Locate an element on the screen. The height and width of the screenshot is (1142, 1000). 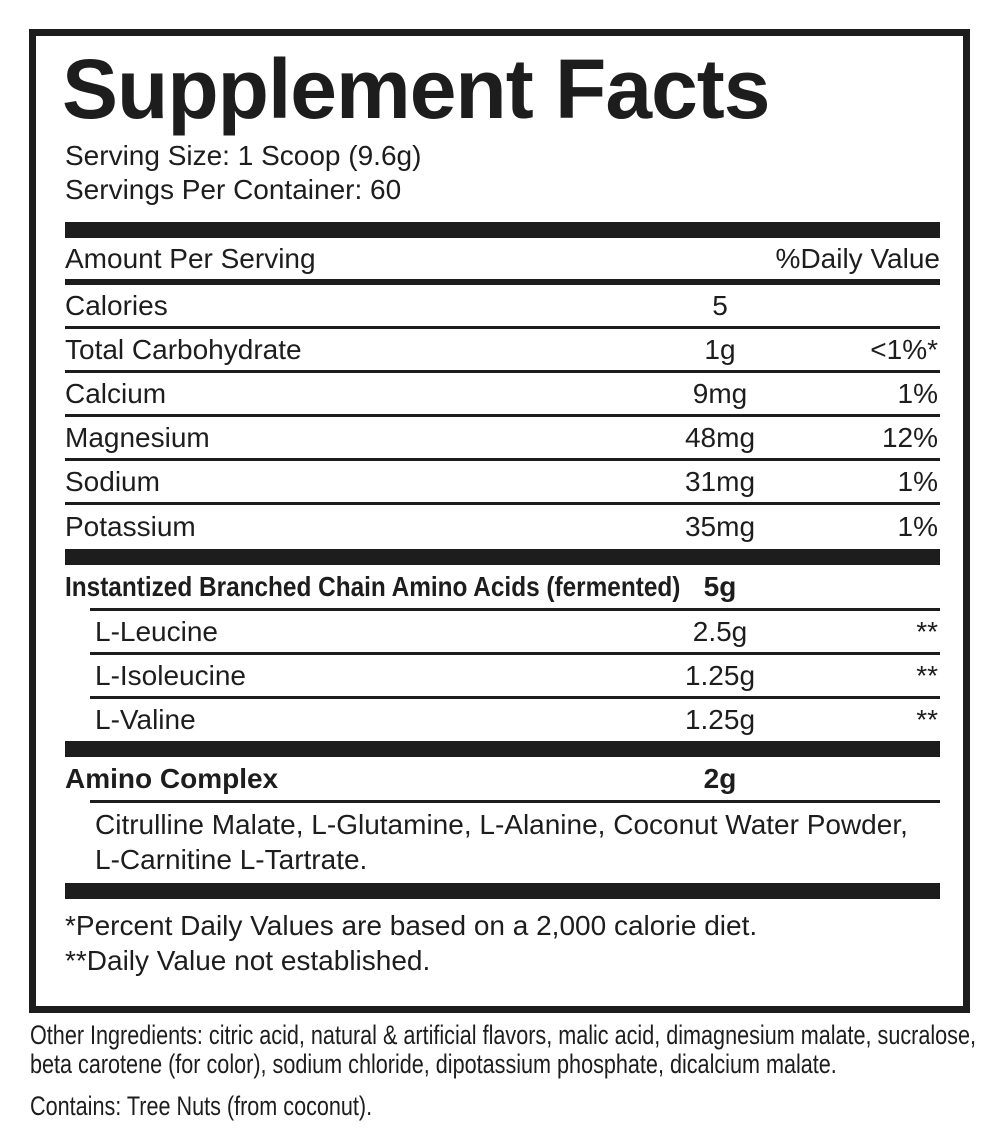
table-row-l-isoleucine: L-Isoleucine 1.25g ** is located at coordinates (515, 677).